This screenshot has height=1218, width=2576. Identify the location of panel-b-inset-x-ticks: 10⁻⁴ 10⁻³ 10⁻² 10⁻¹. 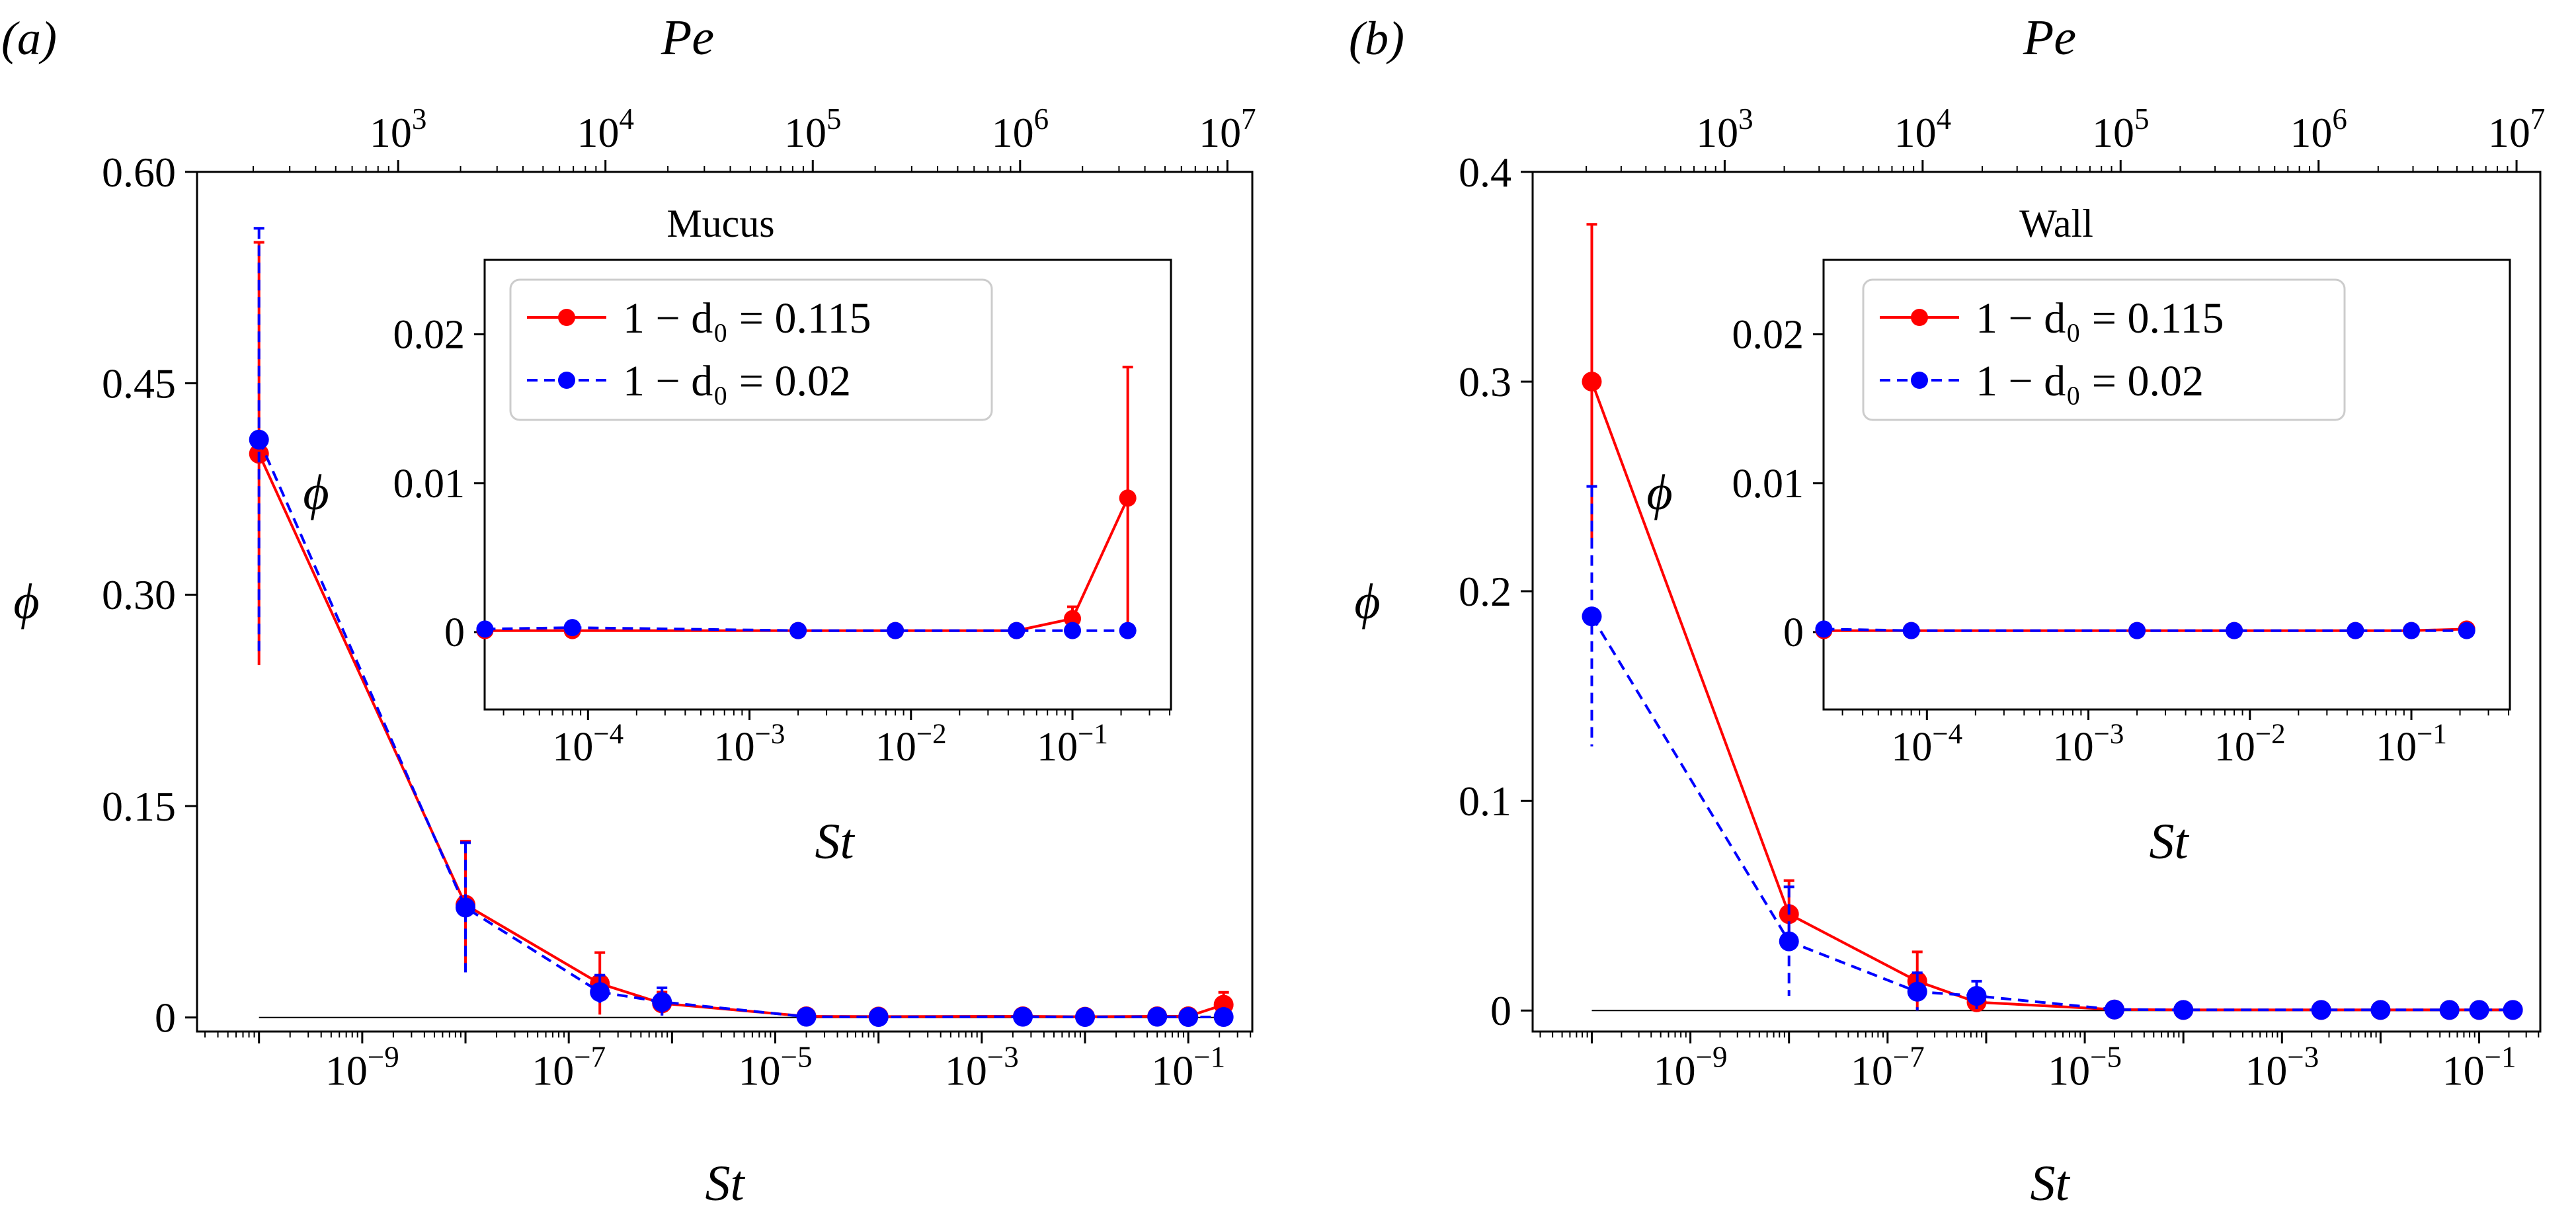
(2175, 740).